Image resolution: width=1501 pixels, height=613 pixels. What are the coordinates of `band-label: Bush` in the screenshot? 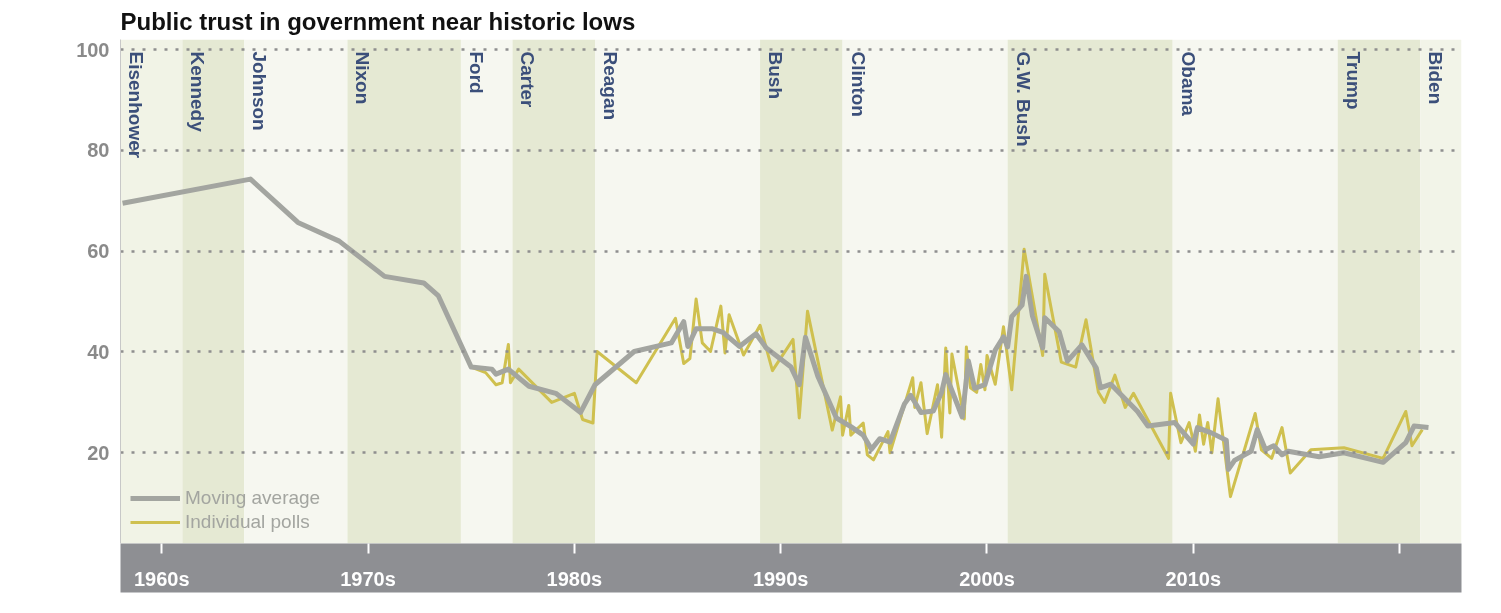 It's located at (776, 75).